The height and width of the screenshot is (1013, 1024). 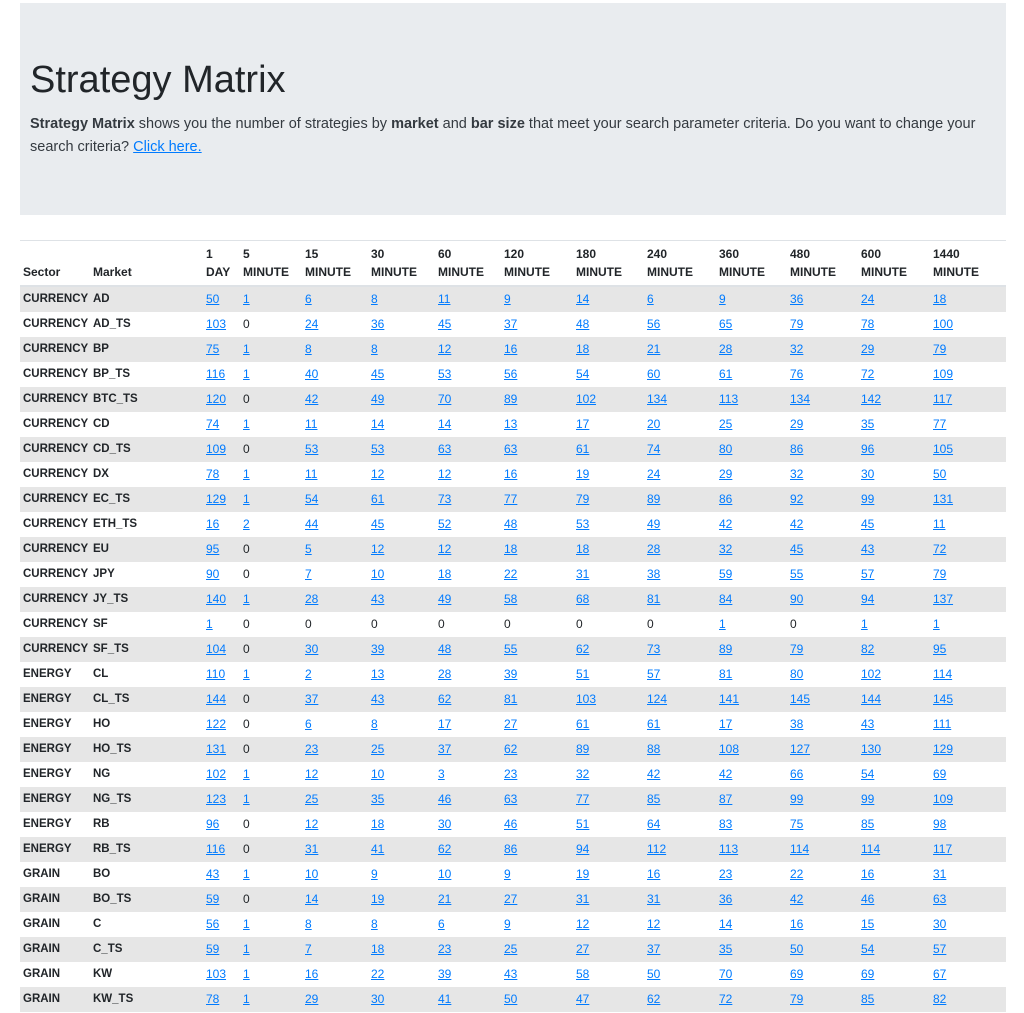 I want to click on count-link: 72, so click(x=940, y=549).